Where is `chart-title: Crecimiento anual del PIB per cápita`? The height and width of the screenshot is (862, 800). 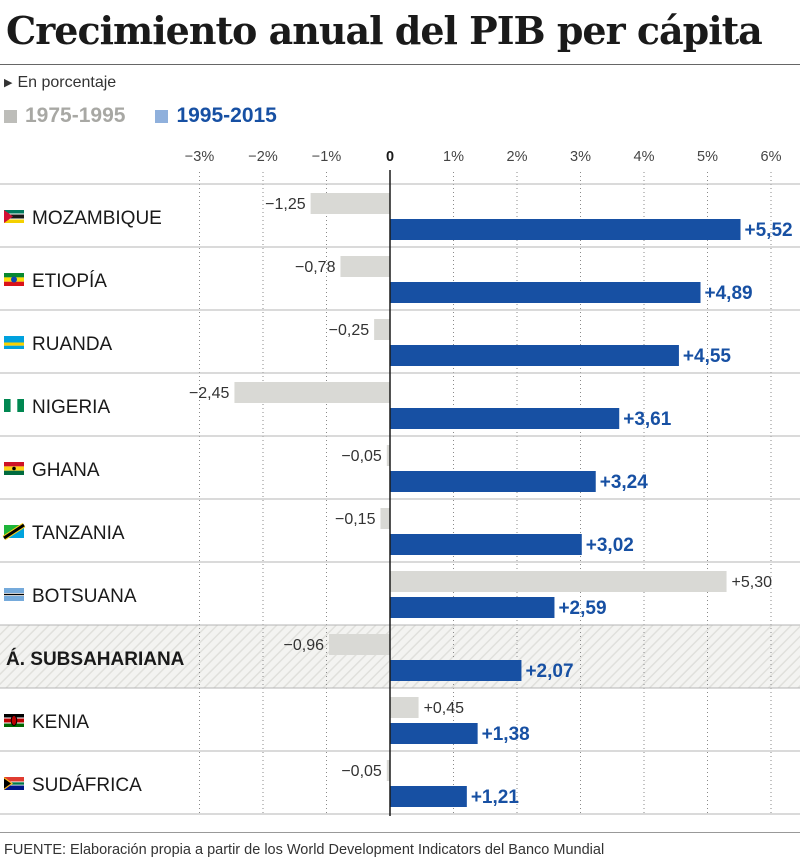 chart-title: Crecimiento anual del PIB per cápita is located at coordinates (384, 30).